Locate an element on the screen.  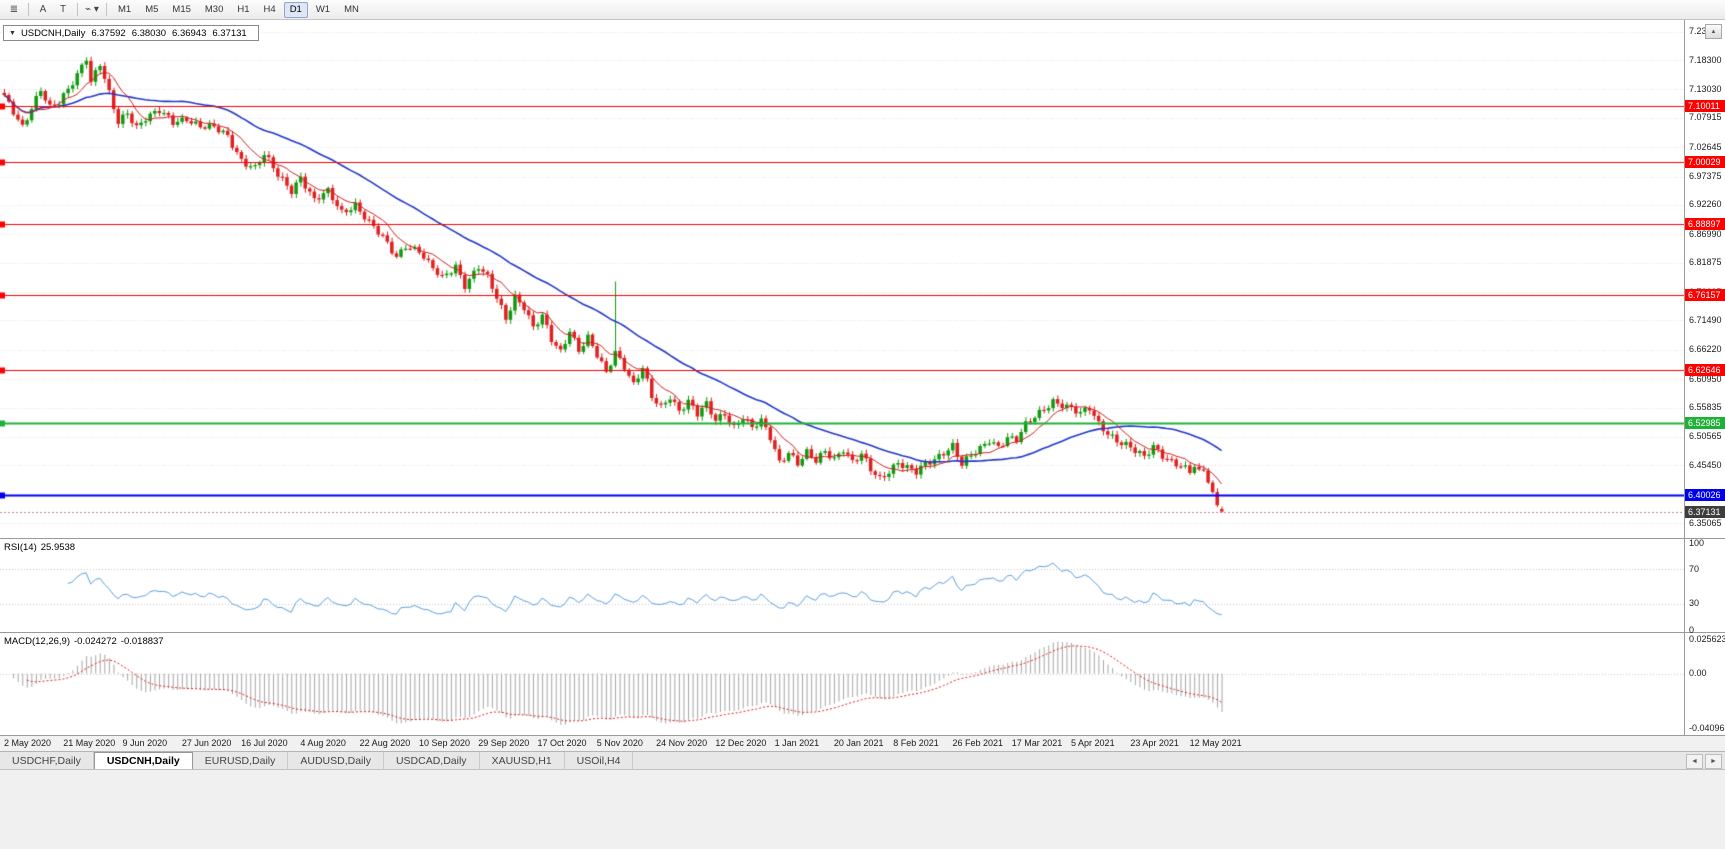
time-axis-label: 27 Jun 2020 is located at coordinates (206, 743).